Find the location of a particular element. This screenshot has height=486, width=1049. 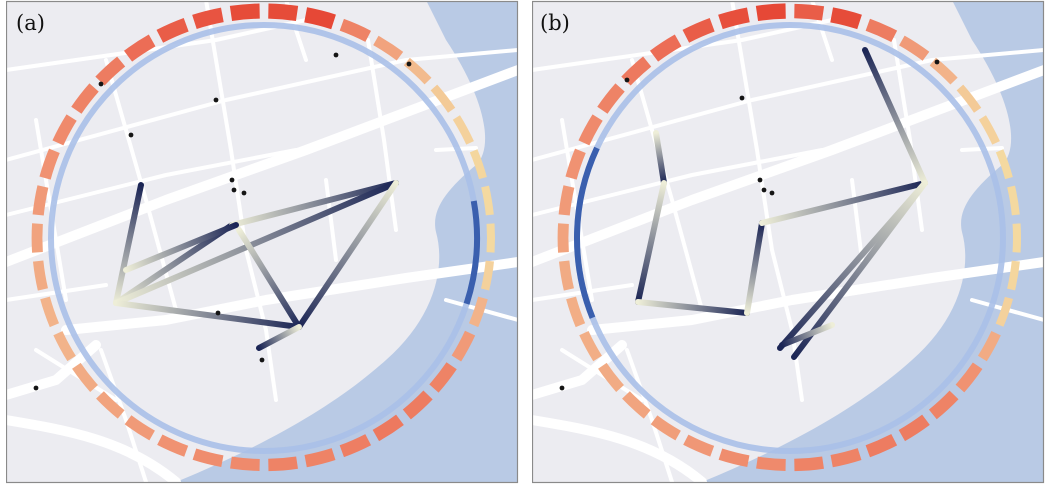

panel-label: (a) is located at coordinates (30, 23).